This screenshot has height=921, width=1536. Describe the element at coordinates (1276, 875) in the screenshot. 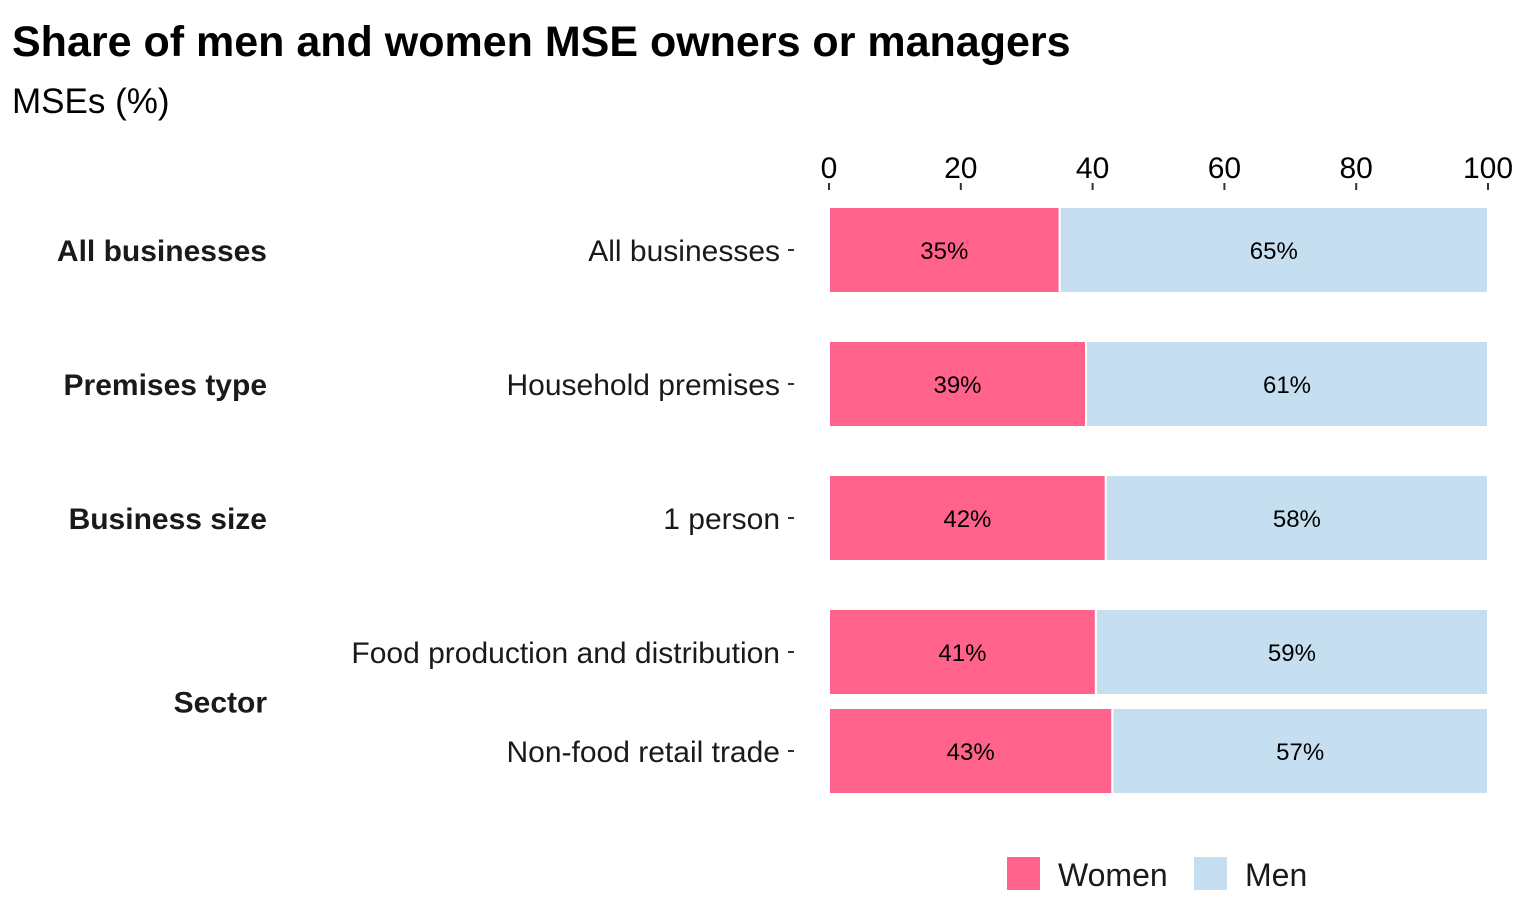

I see `legend-label-men: Men` at that location.